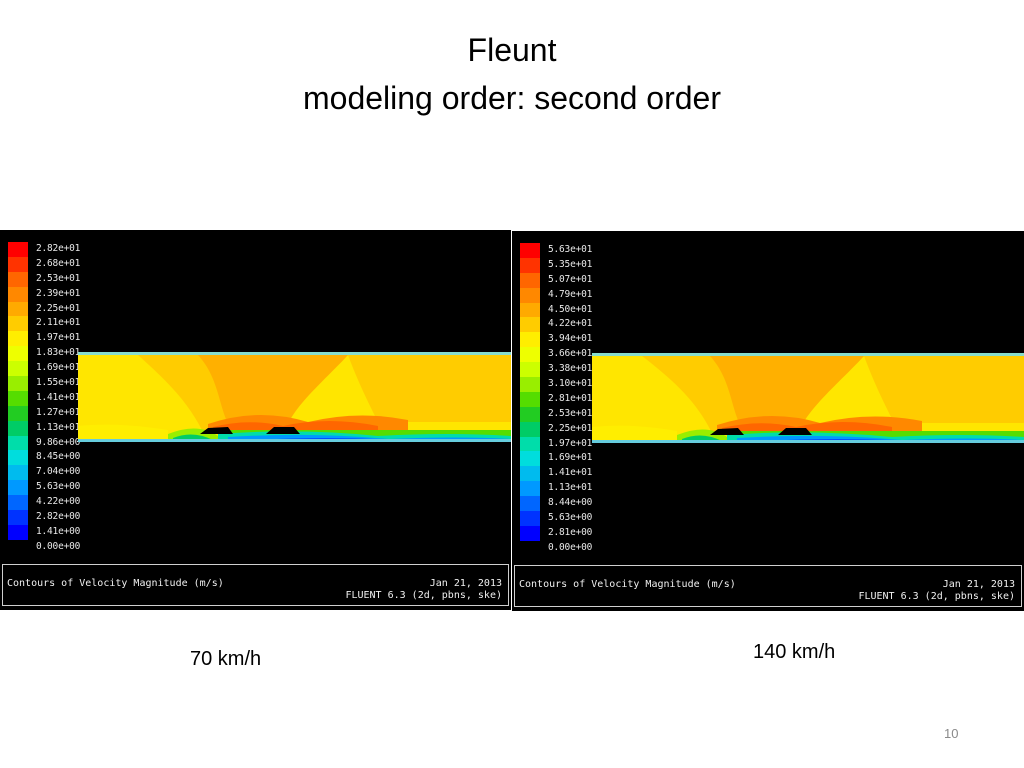  What do you see at coordinates (794, 652) in the screenshot?
I see `speed-label-right: 140 km/h` at bounding box center [794, 652].